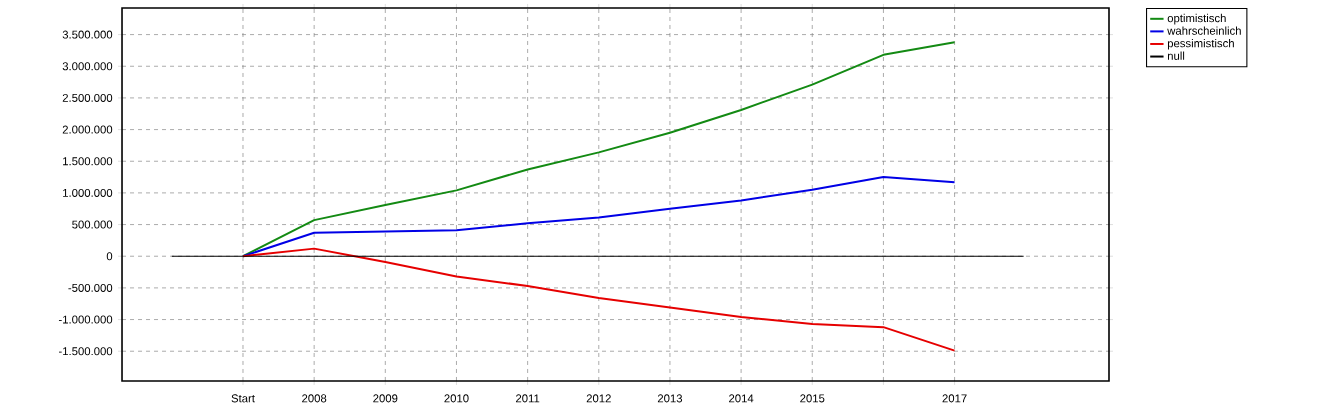  What do you see at coordinates (87, 97) in the screenshot?
I see `y-tick-label: 2.500.000` at bounding box center [87, 97].